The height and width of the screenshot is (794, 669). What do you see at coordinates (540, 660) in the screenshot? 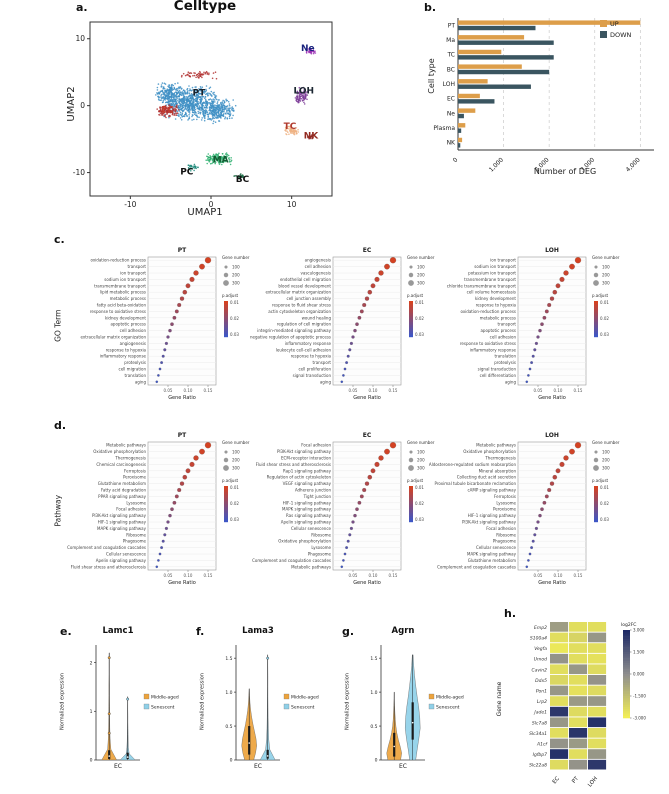
I see `svg-text: Umod` at bounding box center [540, 660].